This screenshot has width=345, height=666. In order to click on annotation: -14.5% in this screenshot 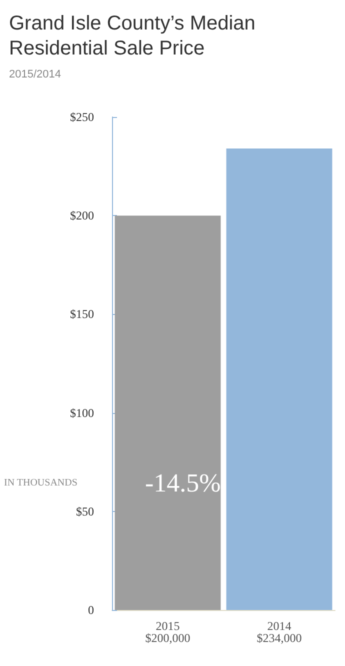, I will do `click(183, 483)`.